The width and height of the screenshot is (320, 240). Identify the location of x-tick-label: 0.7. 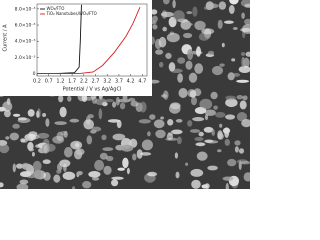
(49, 82).